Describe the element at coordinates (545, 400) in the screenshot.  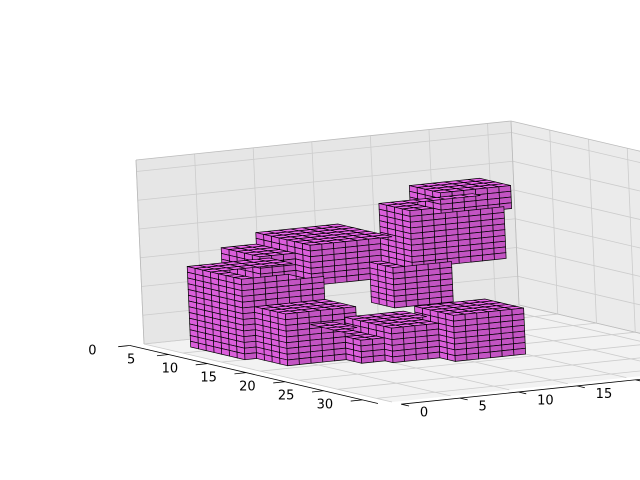
I see `y-tick-label: 10` at that location.